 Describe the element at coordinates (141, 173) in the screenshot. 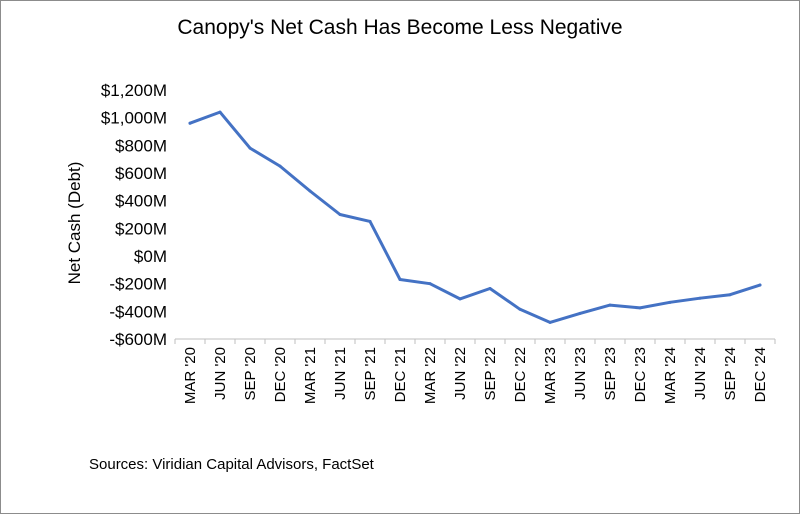

I see `y-tick-label: $600M` at that location.